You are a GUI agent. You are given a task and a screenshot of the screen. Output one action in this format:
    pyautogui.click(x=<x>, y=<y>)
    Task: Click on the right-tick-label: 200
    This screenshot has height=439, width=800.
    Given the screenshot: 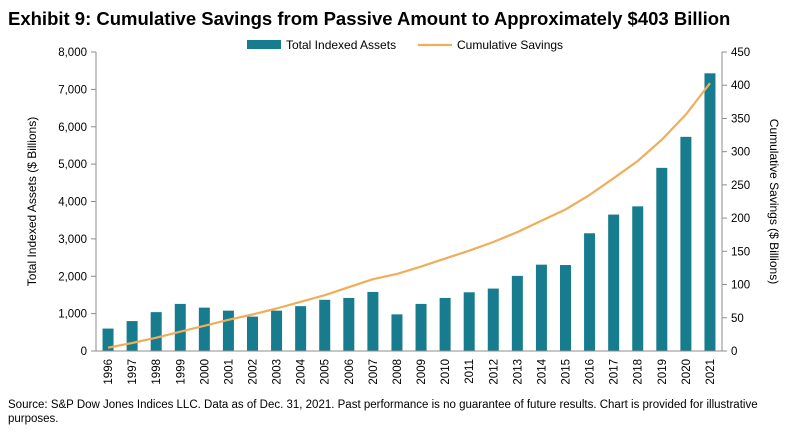 What is the action you would take?
    pyautogui.click(x=740, y=219)
    